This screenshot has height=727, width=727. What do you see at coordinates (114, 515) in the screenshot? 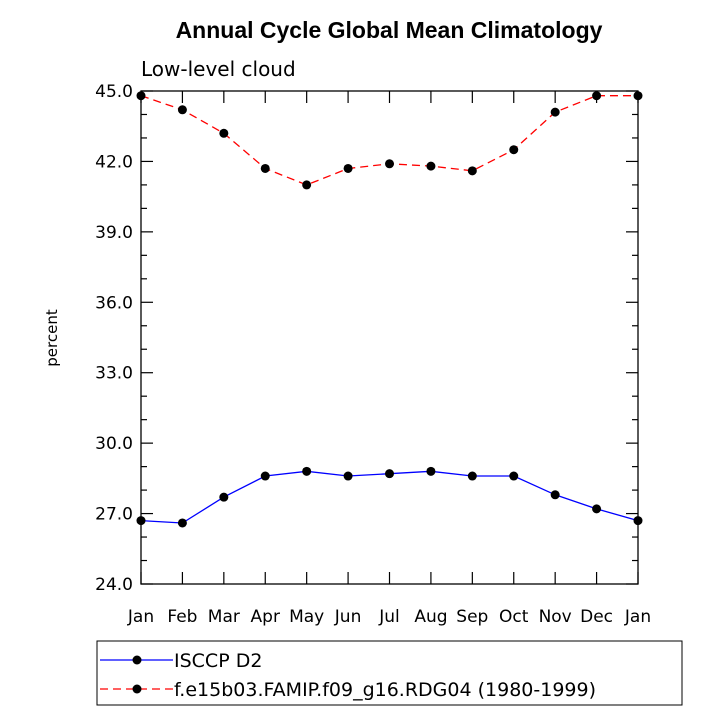
I see `y-tick-label: 27.0` at bounding box center [114, 515].